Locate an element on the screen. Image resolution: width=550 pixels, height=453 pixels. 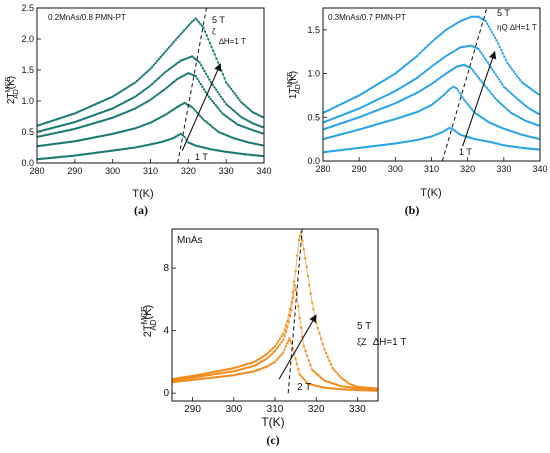
panel-c-xlabel: T(K) is located at coordinates (272, 422).